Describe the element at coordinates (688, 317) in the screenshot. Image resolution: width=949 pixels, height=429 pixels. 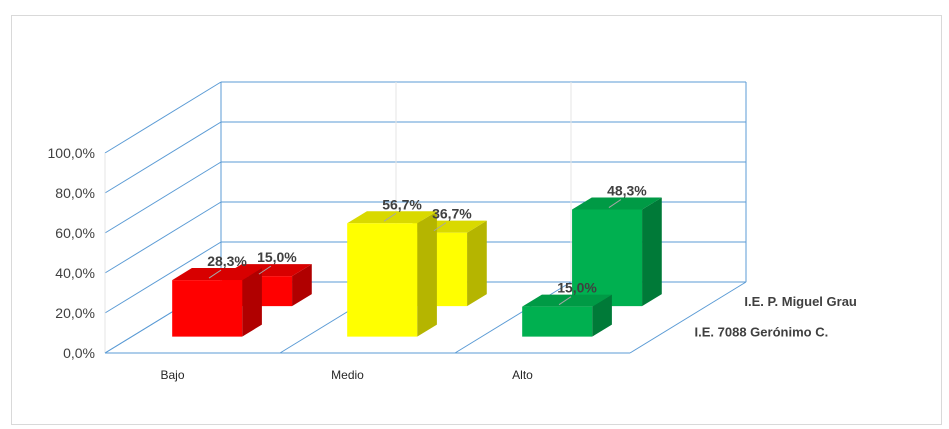
I see `floor-right-edge` at that location.